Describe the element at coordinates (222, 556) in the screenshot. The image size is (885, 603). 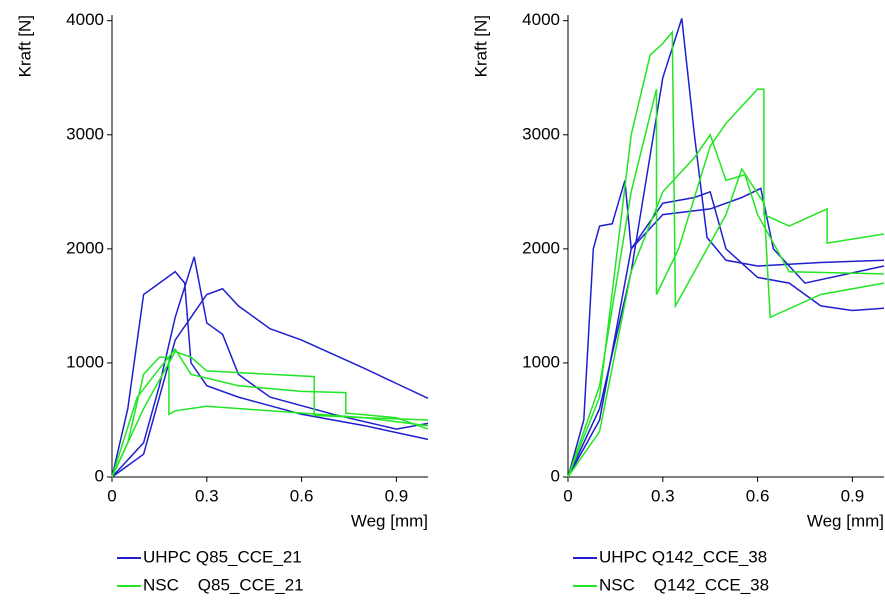
I see `legend-label: UHPC Q85_CCE_21` at that location.